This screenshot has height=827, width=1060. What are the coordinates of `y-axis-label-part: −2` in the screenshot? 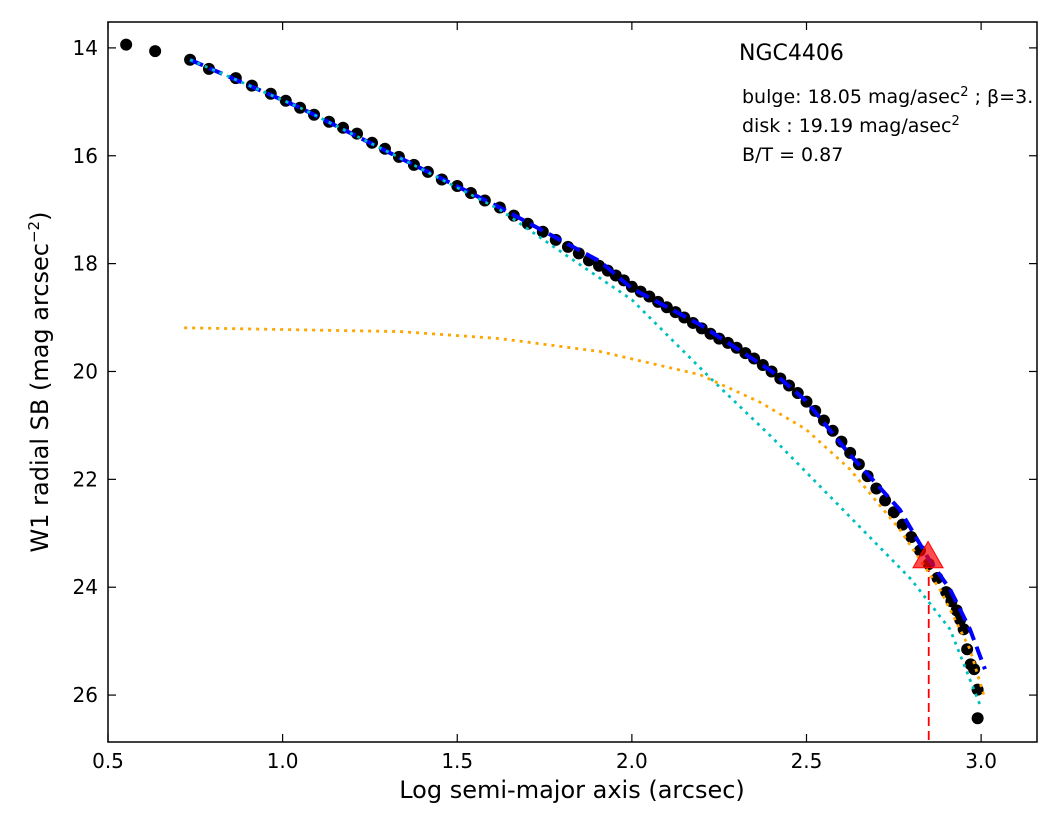 It's located at (34, 232).